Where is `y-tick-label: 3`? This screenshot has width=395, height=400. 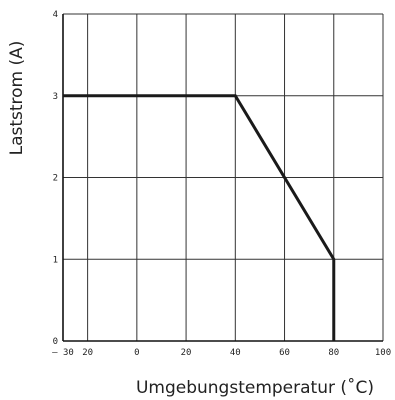 y-tick-label: 3 is located at coordinates (55, 97).